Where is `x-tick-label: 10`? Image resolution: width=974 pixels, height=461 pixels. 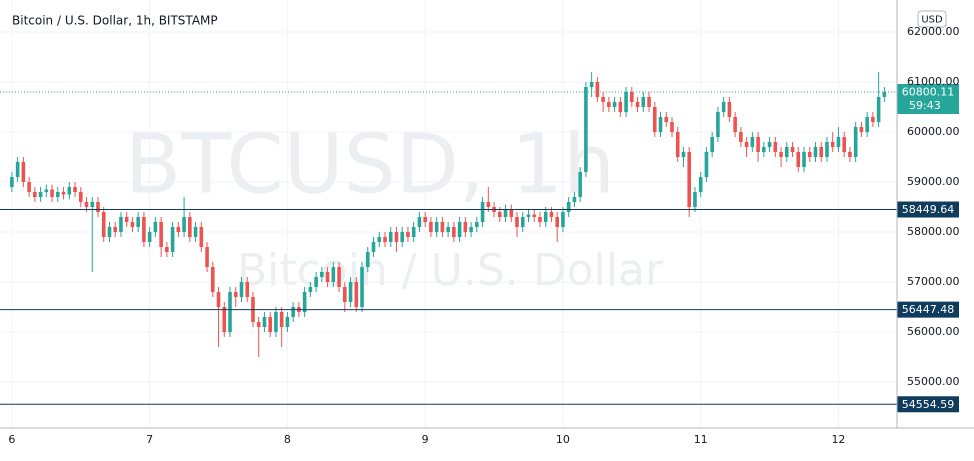
x-tick-label: 10 is located at coordinates (563, 439).